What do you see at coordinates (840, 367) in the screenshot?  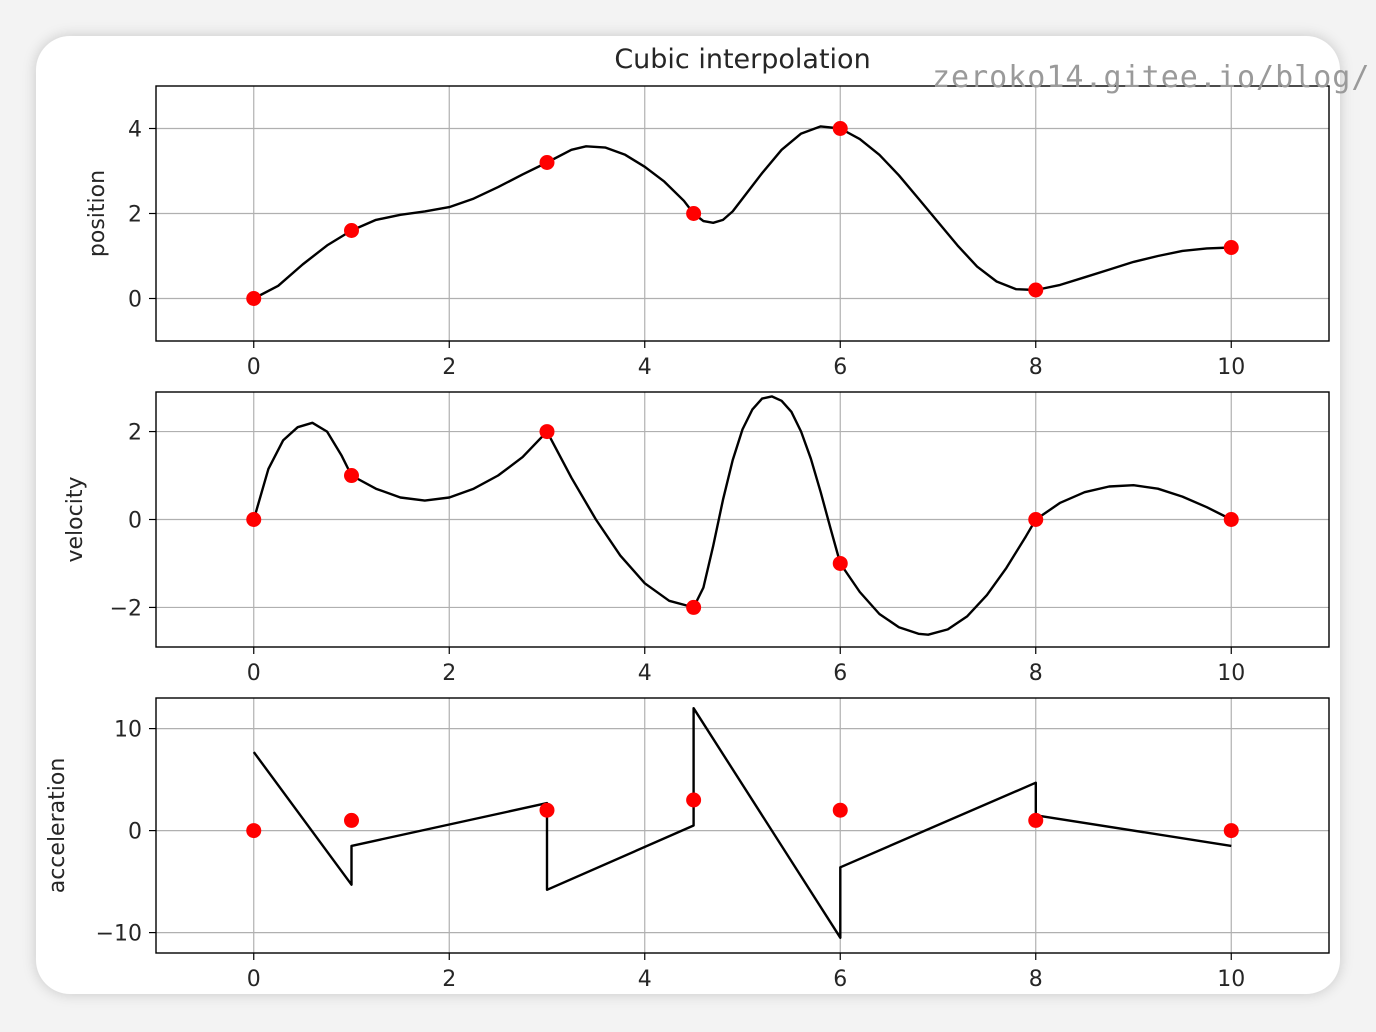 I see `position-xtick-label: 6` at bounding box center [840, 367].